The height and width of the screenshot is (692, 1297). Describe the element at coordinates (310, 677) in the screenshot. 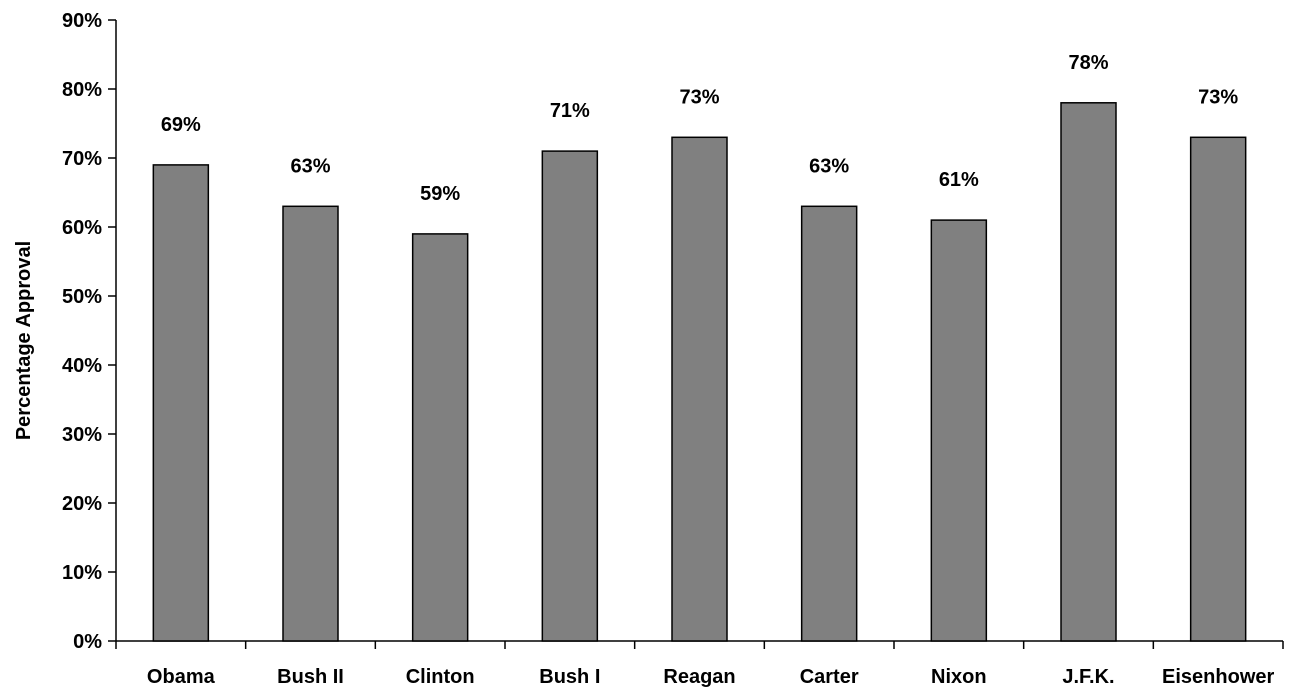

I see `x-category-label: Bush II` at that location.